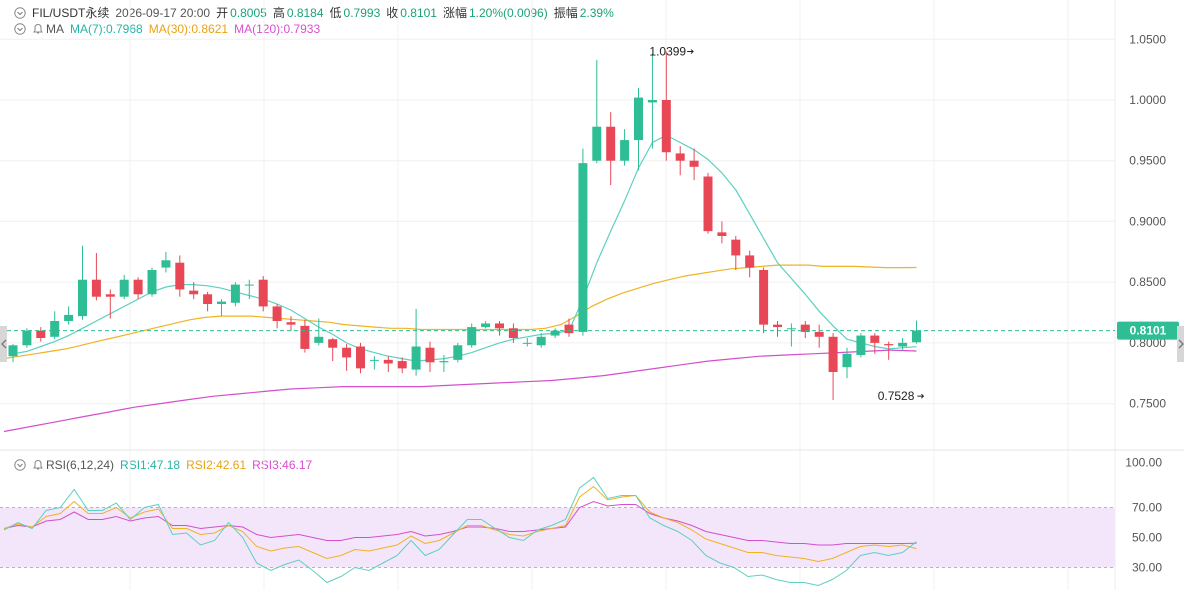 The height and width of the screenshot is (590, 1184). I want to click on rsi2-line, so click(460, 524).